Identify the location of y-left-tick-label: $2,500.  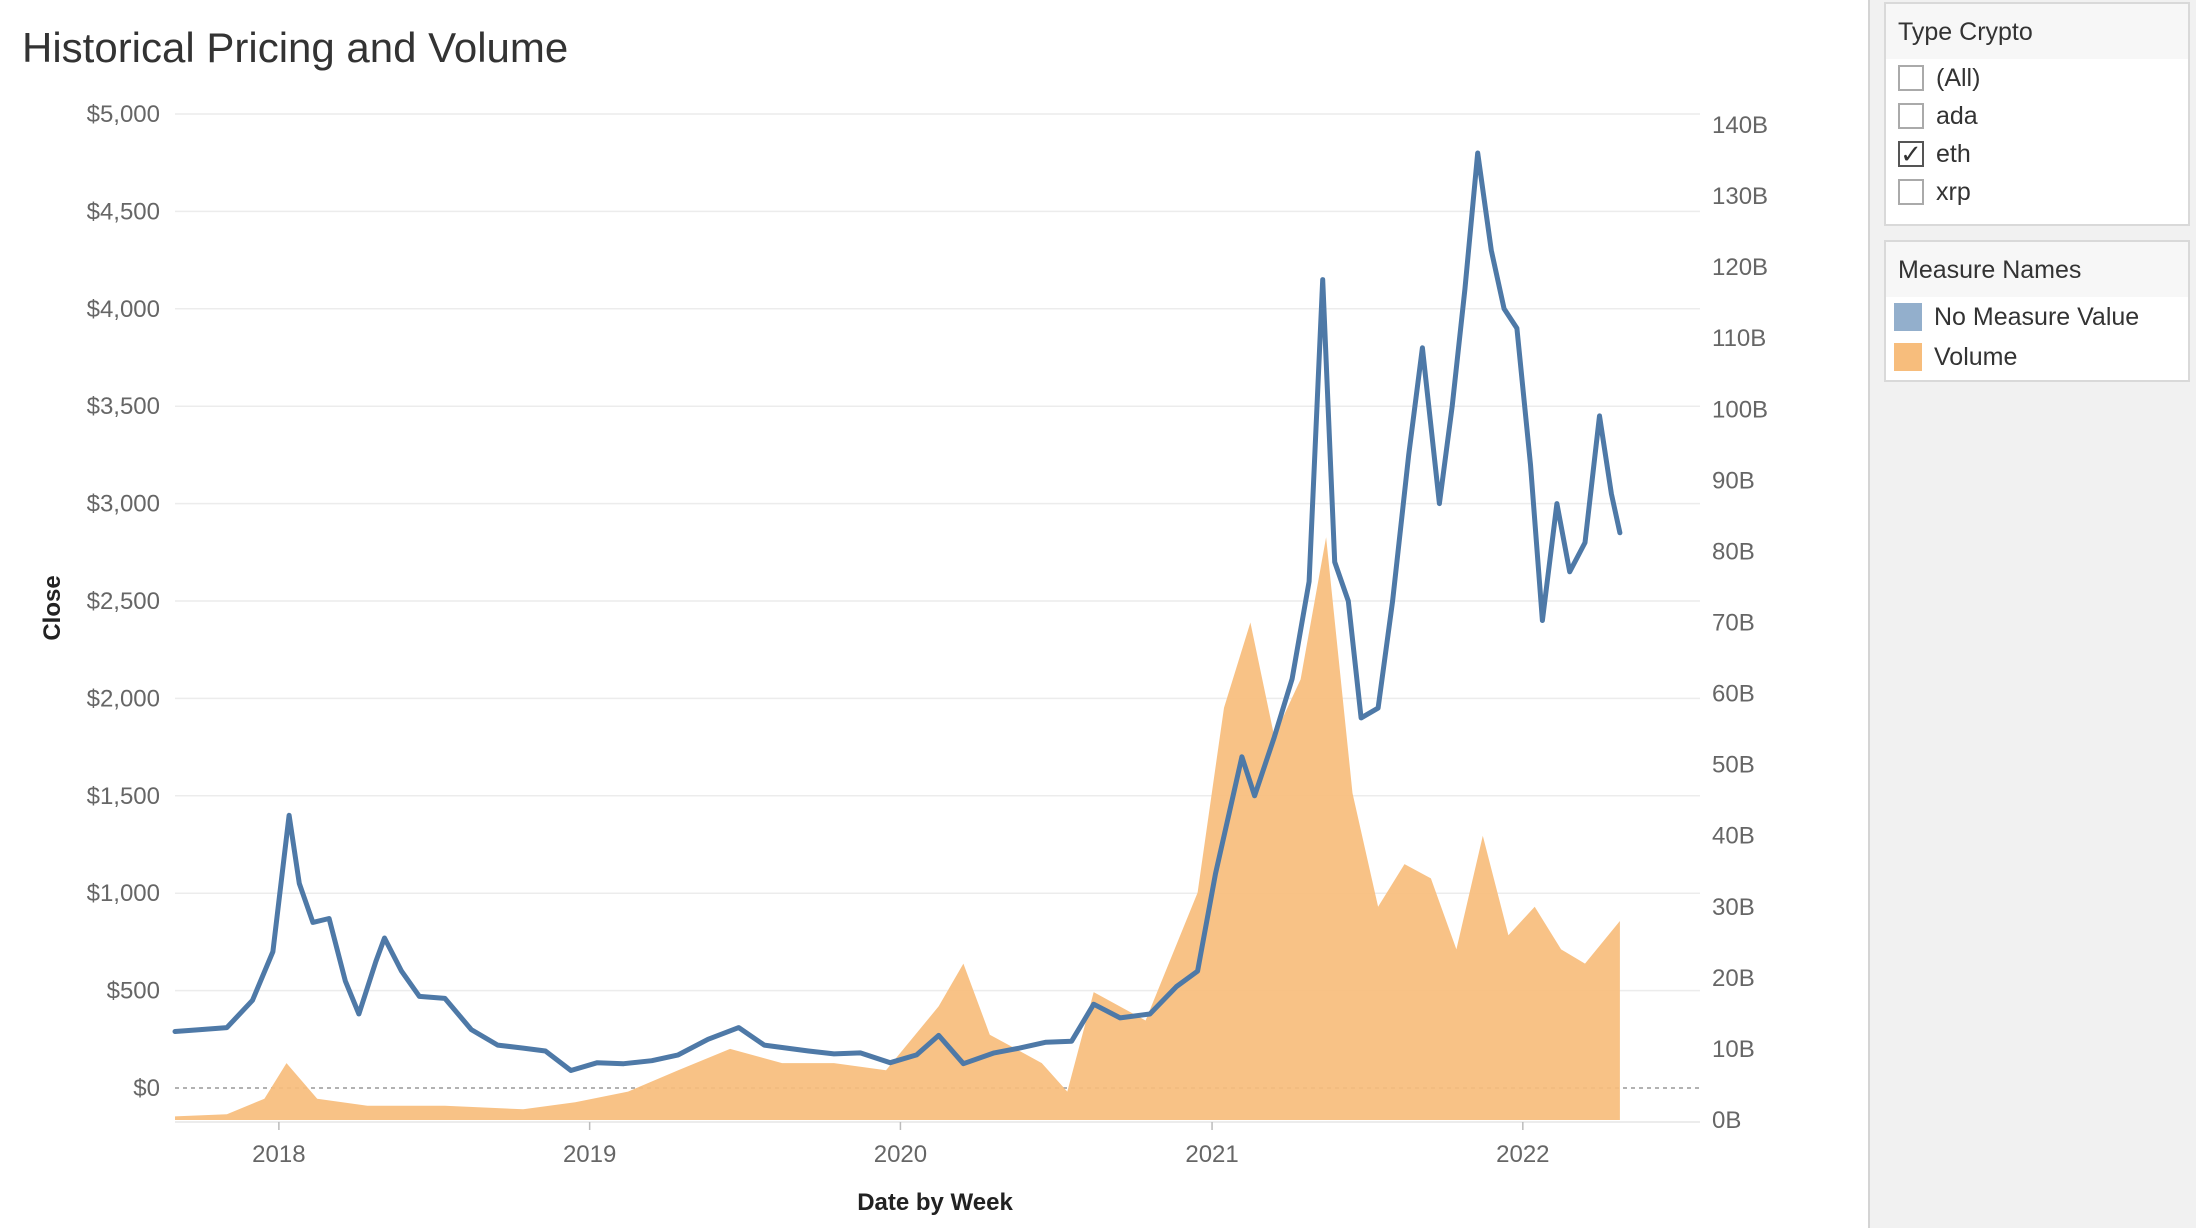
(123, 601).